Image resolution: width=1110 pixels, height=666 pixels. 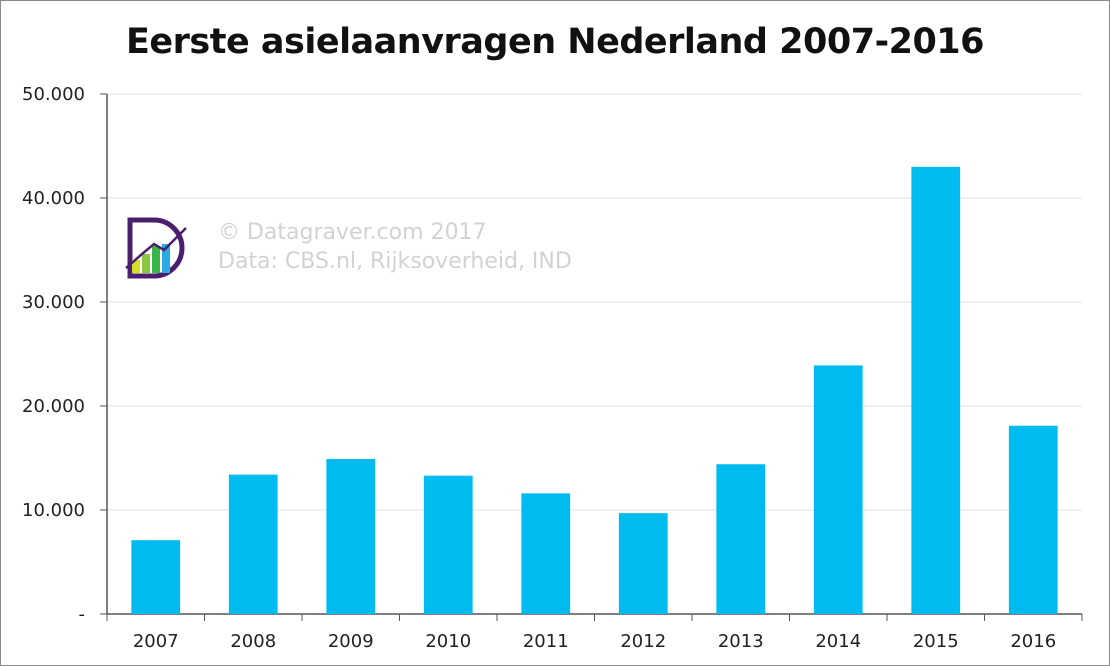 I want to click on bar-2010, so click(x=448, y=544).